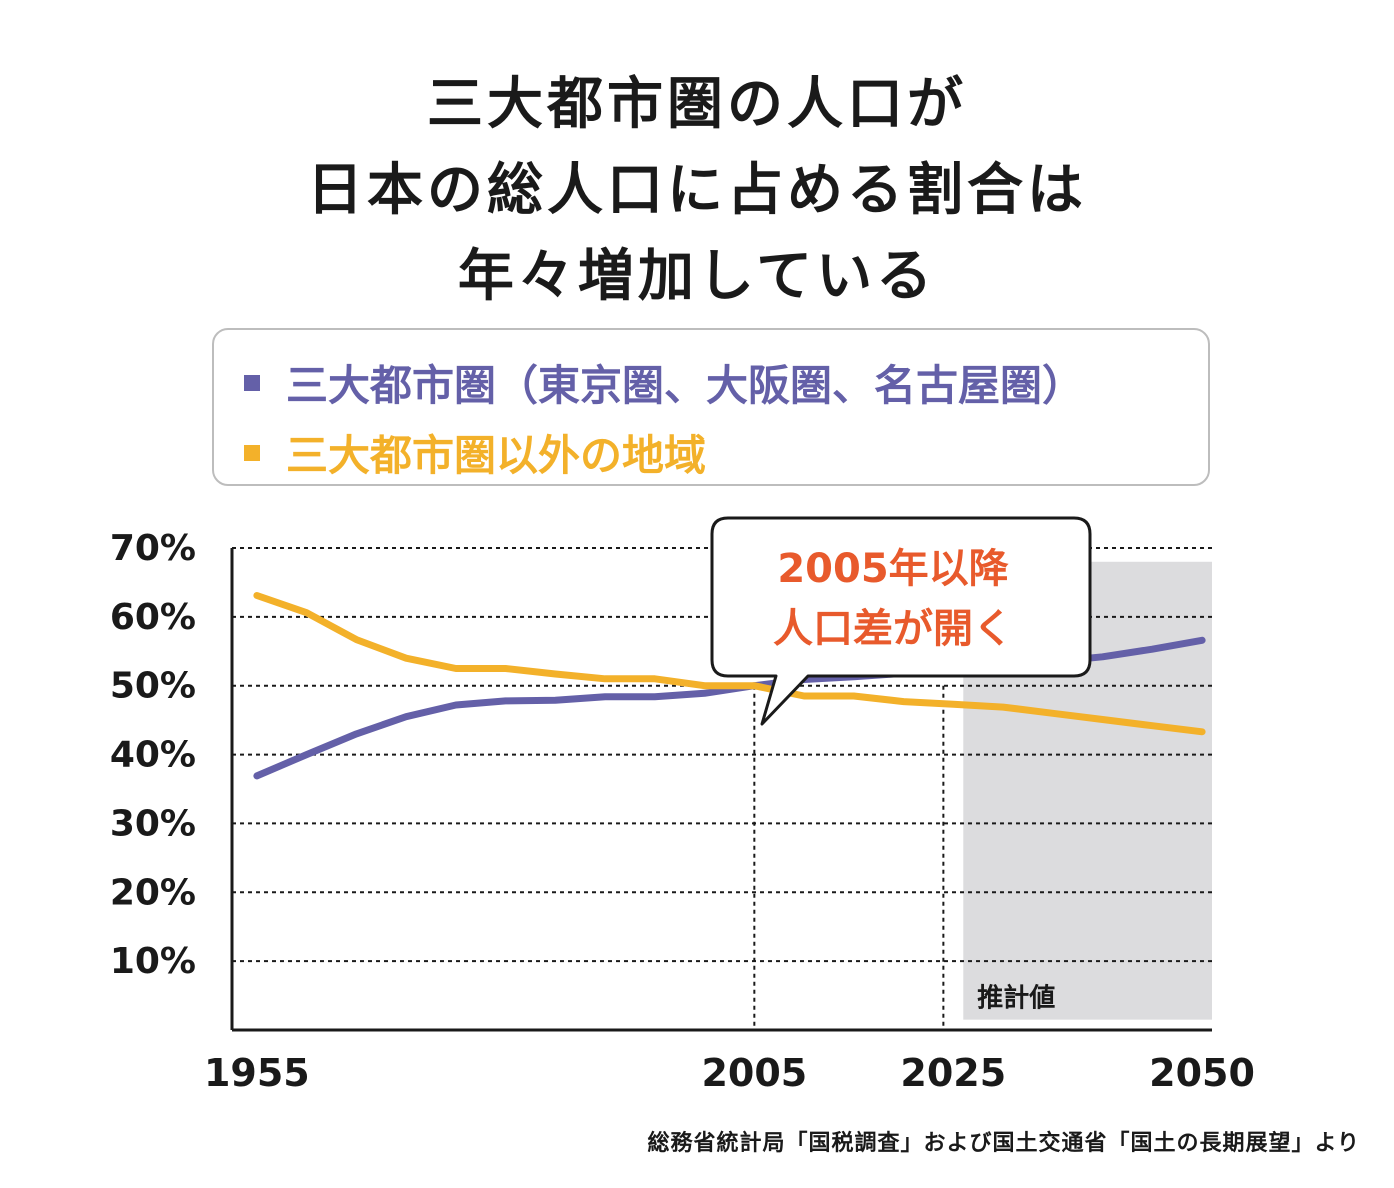 This screenshot has height=1188, width=1394. Describe the element at coordinates (1202, 1073) in the screenshot. I see `x-tick-label: 2050` at that location.